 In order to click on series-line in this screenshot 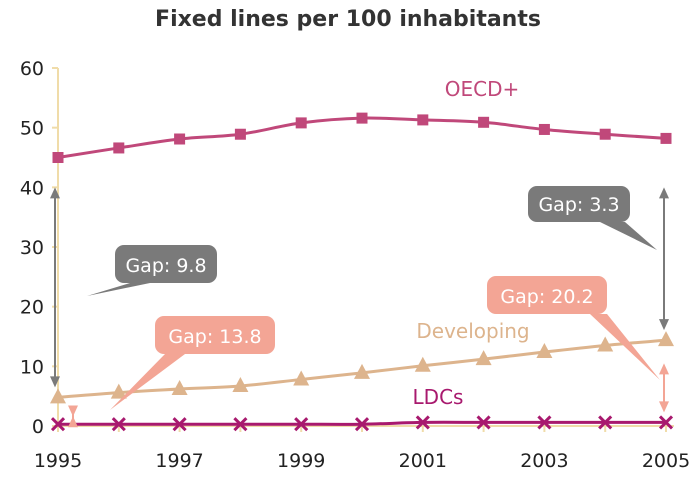, I will do `click(362, 137)`.